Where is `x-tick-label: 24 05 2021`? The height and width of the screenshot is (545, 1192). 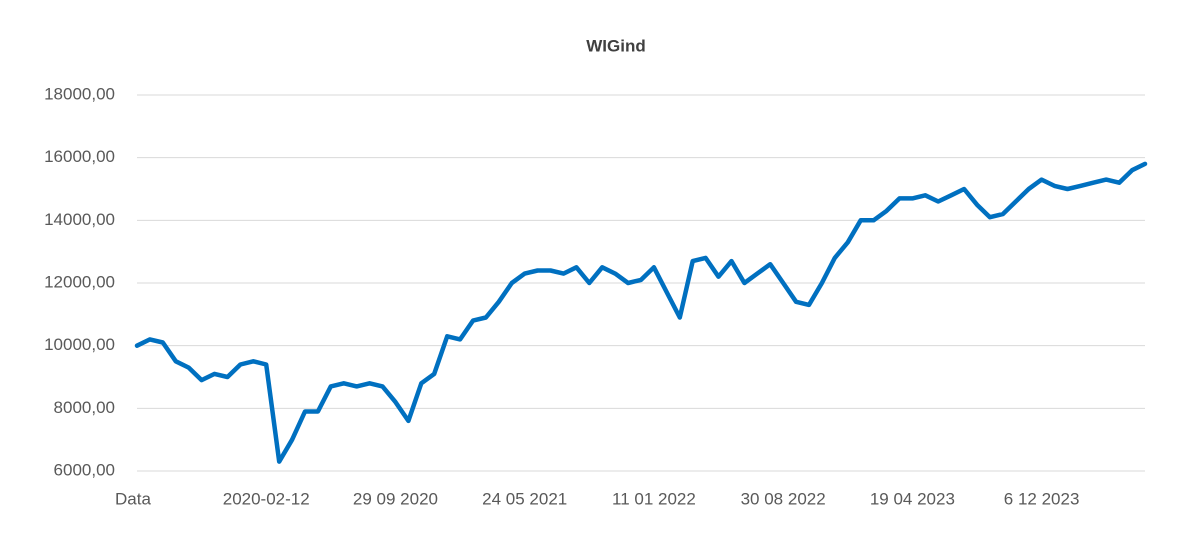 x-tick-label: 24 05 2021 is located at coordinates (524, 498).